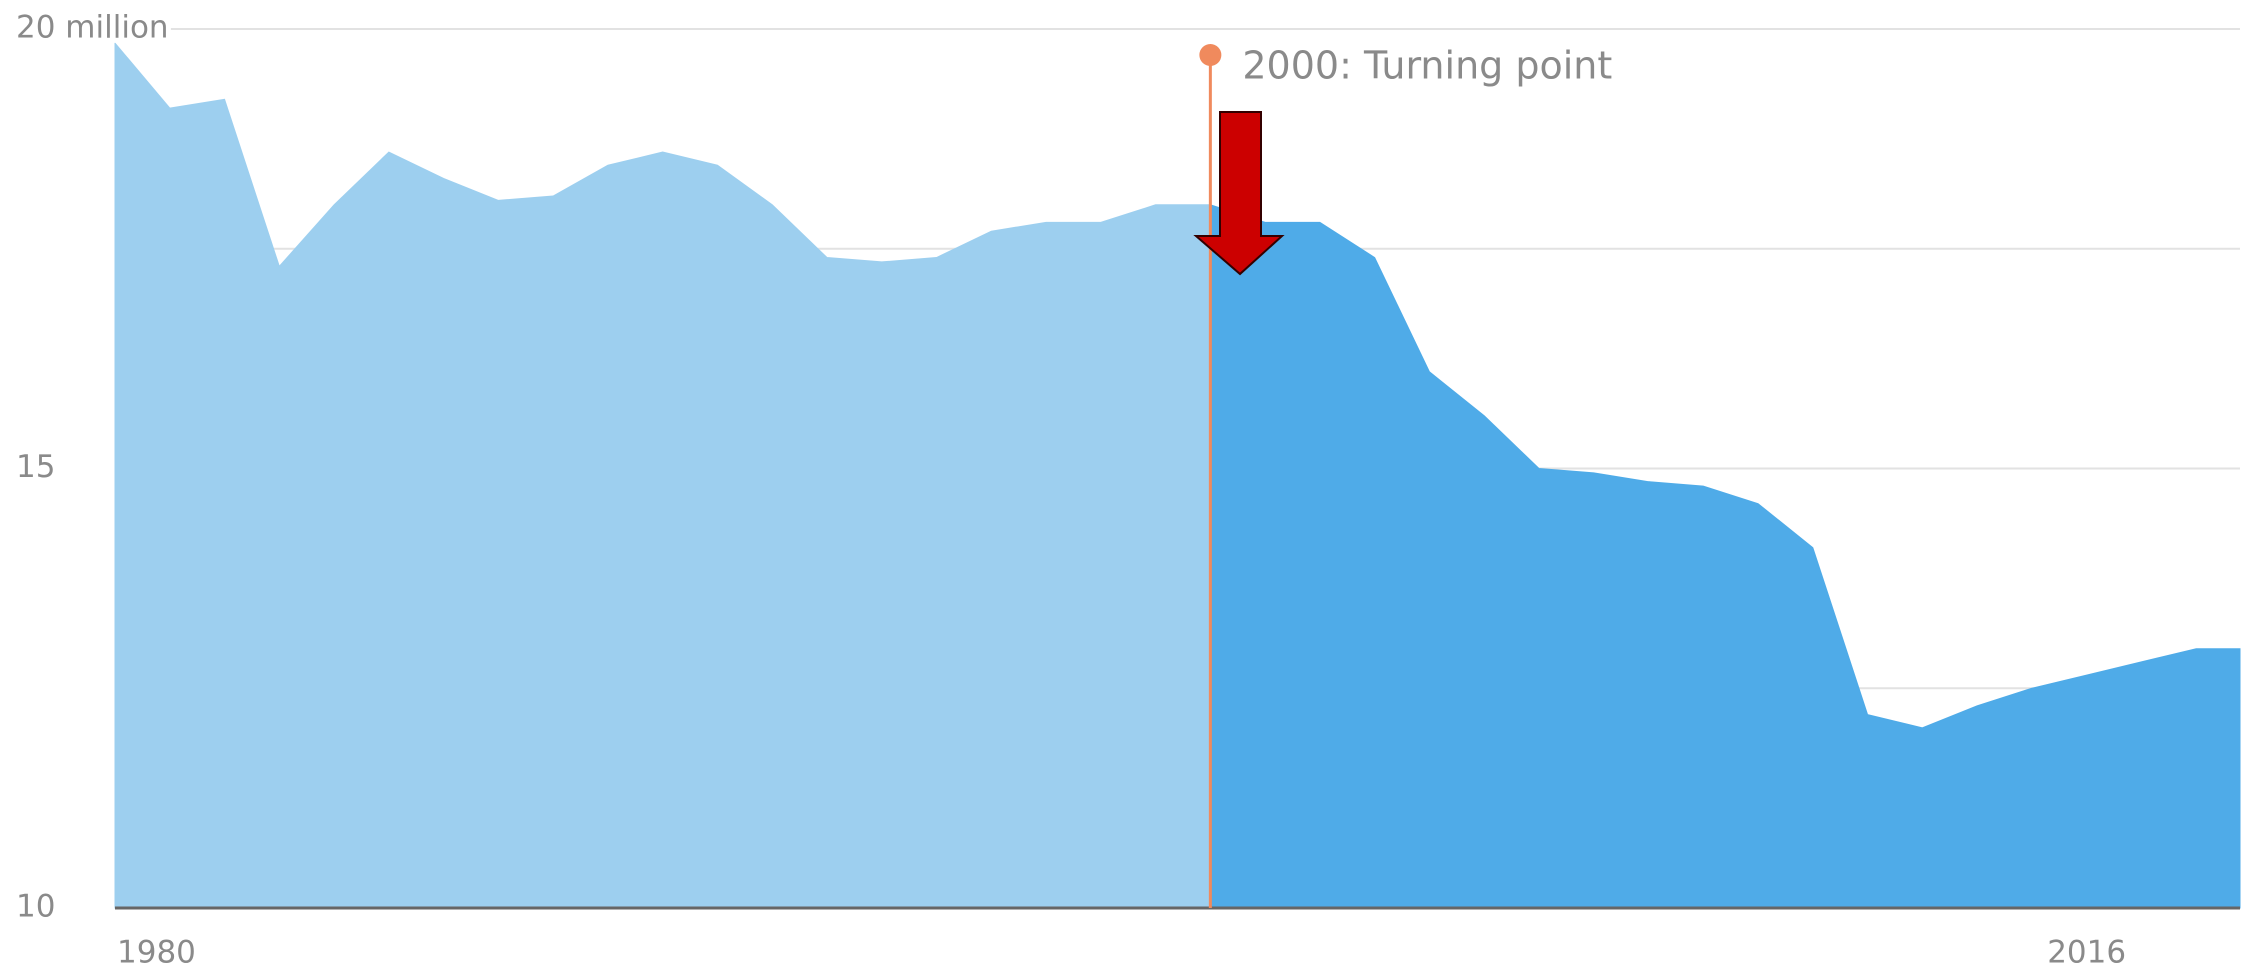 Image resolution: width=2257 pixels, height=973 pixels. I want to click on highlight-arrow, so click(1239, 193).